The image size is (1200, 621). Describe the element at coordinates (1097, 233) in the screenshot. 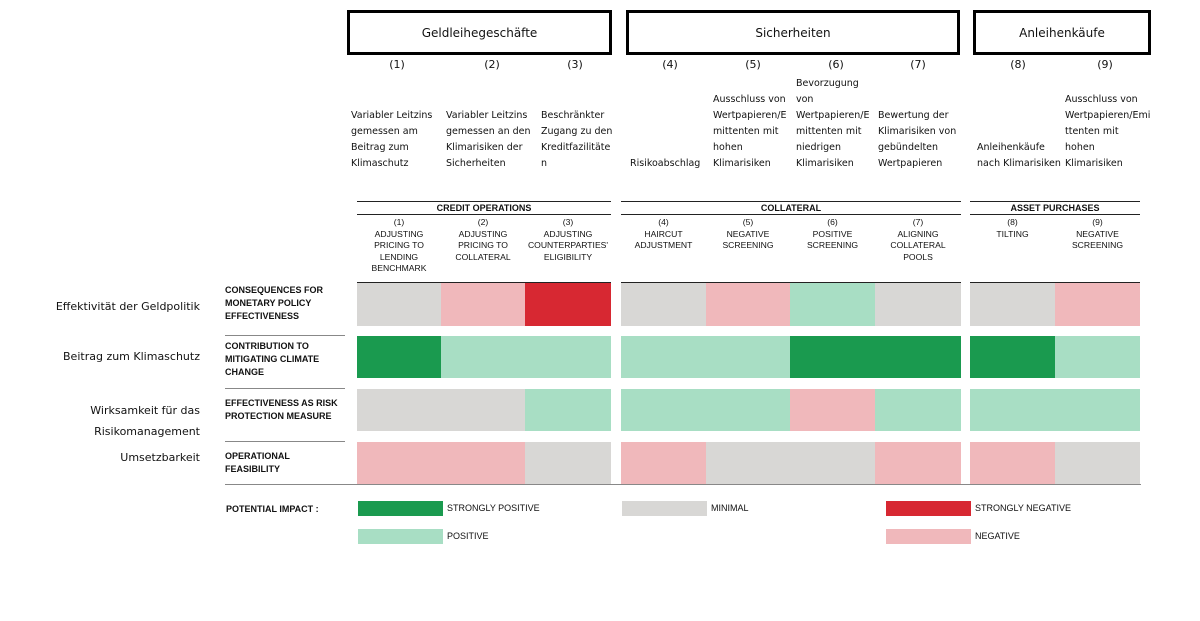

I see `column-header-en: (9) NEGATIVE SCREENING` at that location.